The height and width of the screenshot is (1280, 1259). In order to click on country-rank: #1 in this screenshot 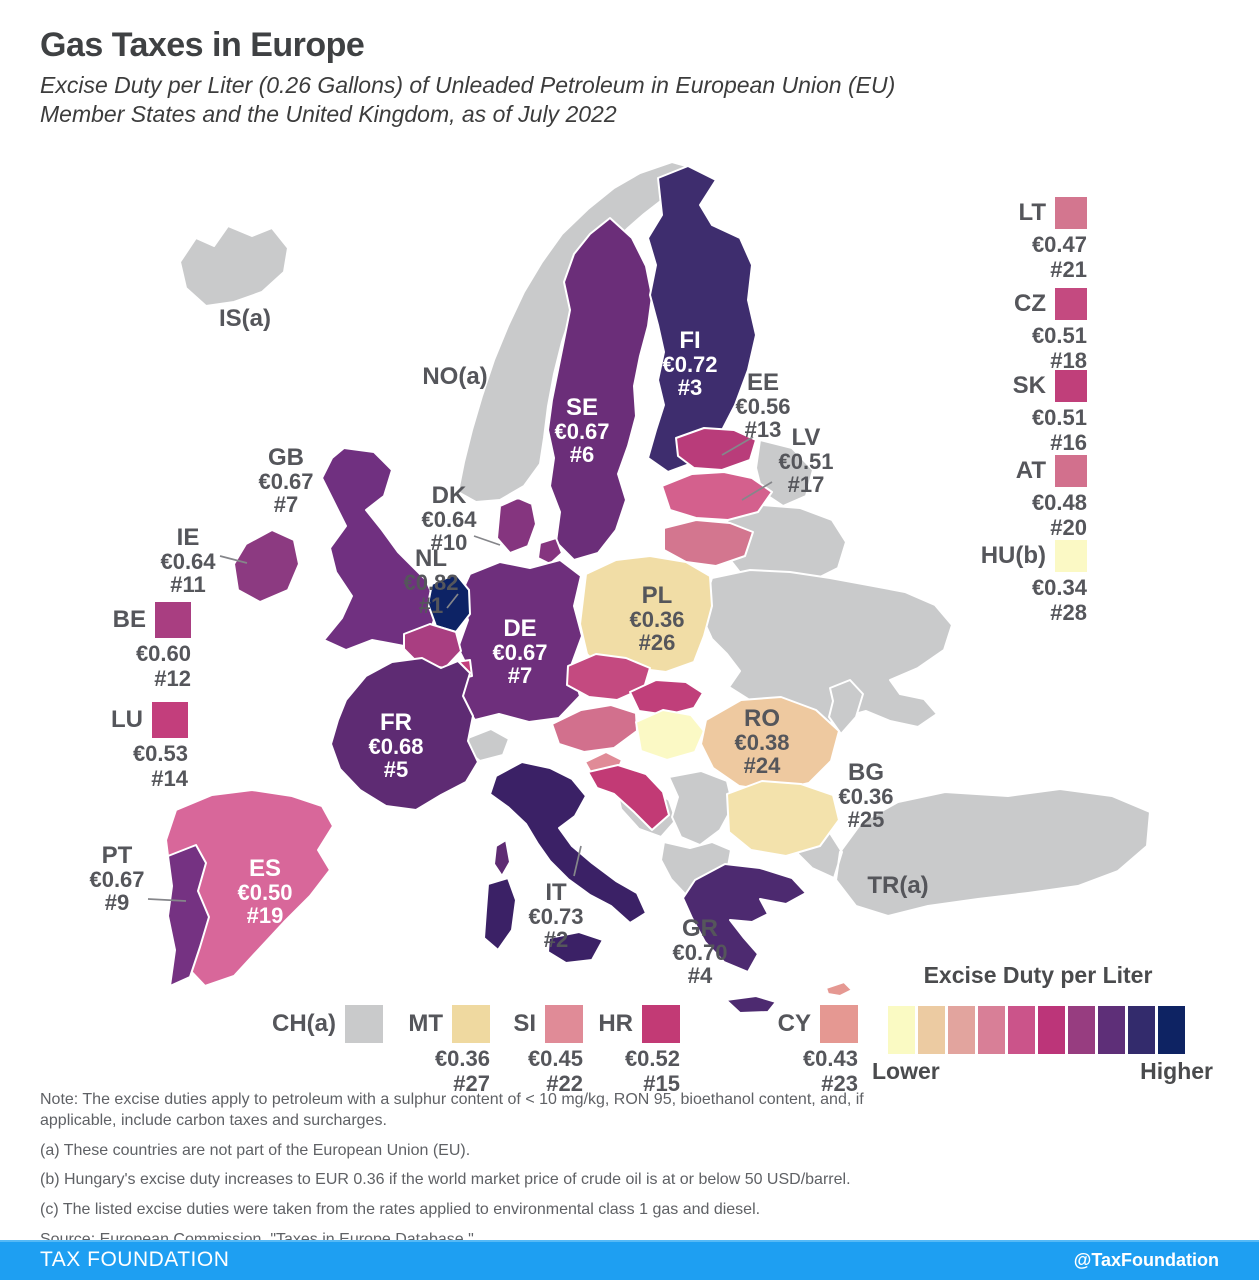, I will do `click(431, 606)`.